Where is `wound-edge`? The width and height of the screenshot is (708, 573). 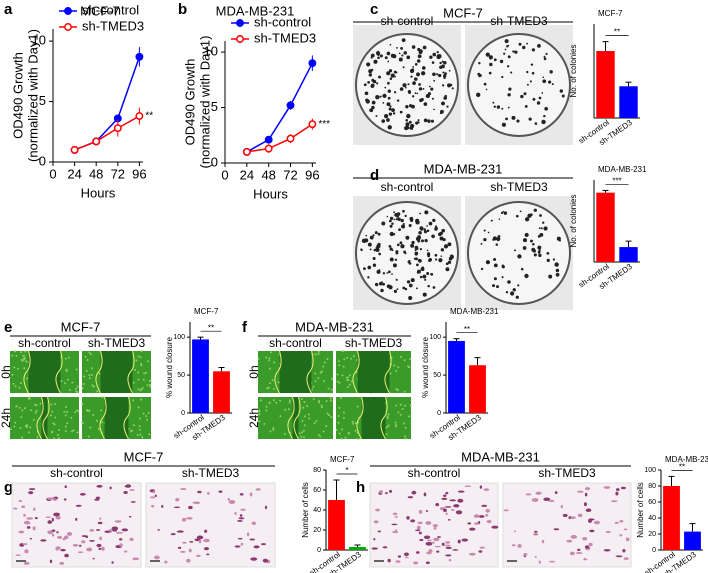
wound-edge is located at coordinates (291, 418).